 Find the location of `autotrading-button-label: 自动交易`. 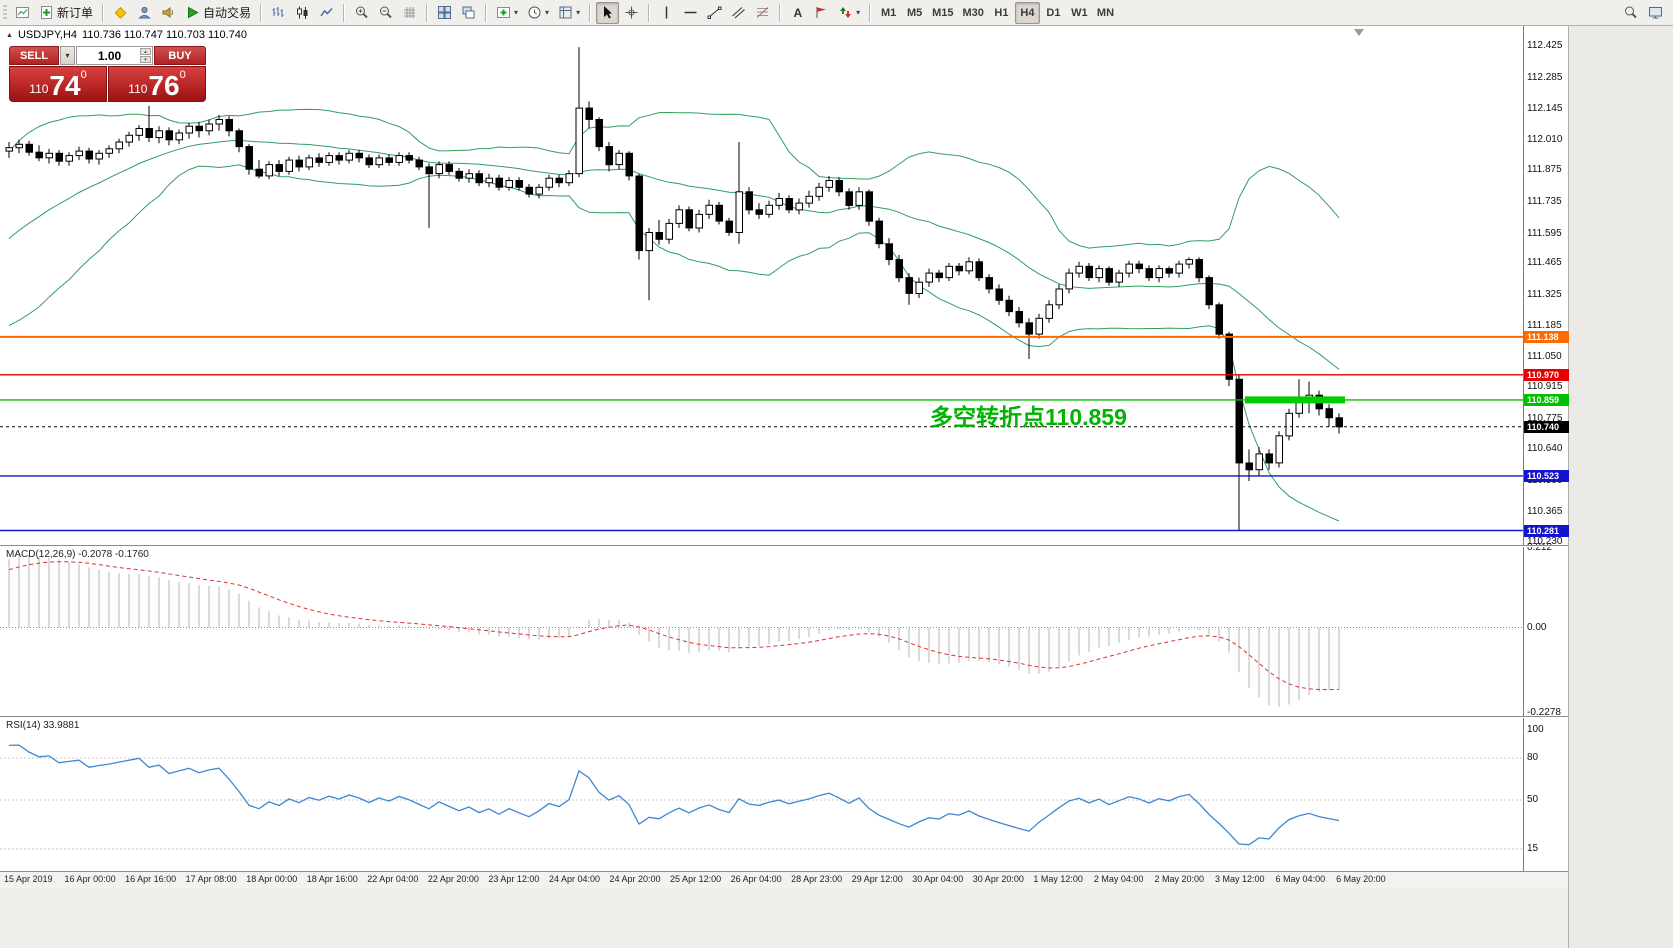

autotrading-button-label: 自动交易 is located at coordinates (227, 13).